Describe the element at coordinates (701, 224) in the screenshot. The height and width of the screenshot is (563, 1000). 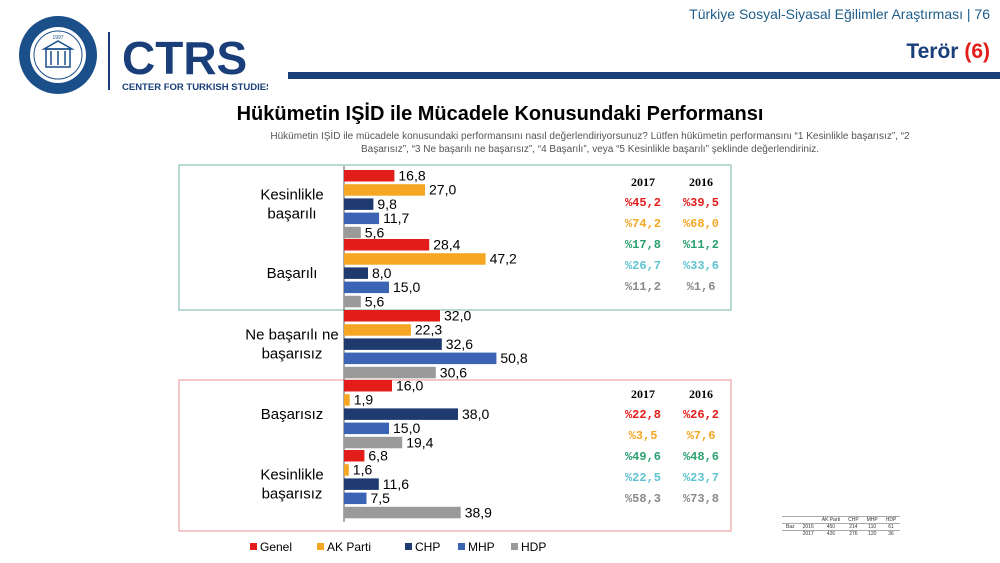
I see `table-value: %68,0` at that location.